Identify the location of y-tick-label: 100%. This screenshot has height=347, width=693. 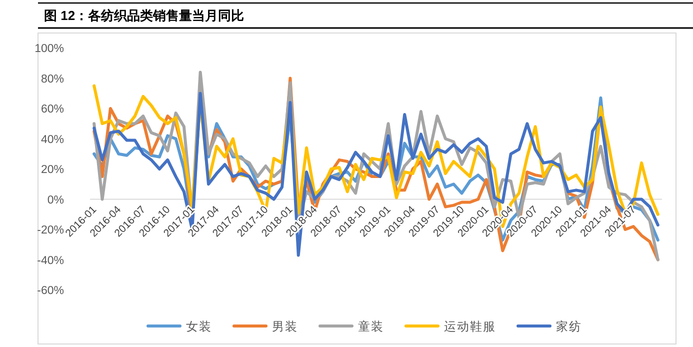
(49, 49).